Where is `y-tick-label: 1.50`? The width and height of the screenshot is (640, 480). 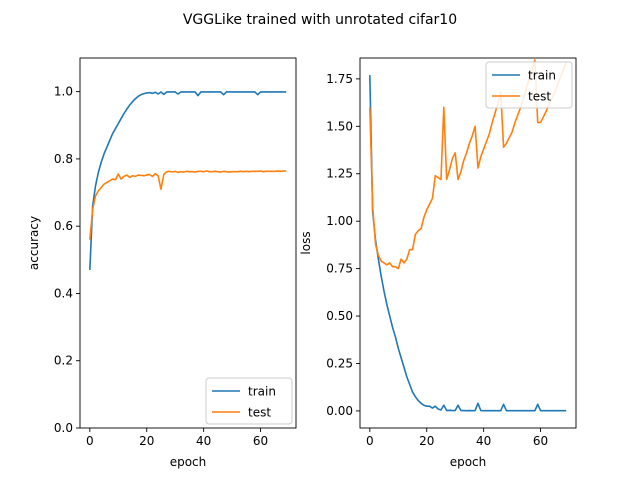
y-tick-label: 1.50 is located at coordinates (339, 126).